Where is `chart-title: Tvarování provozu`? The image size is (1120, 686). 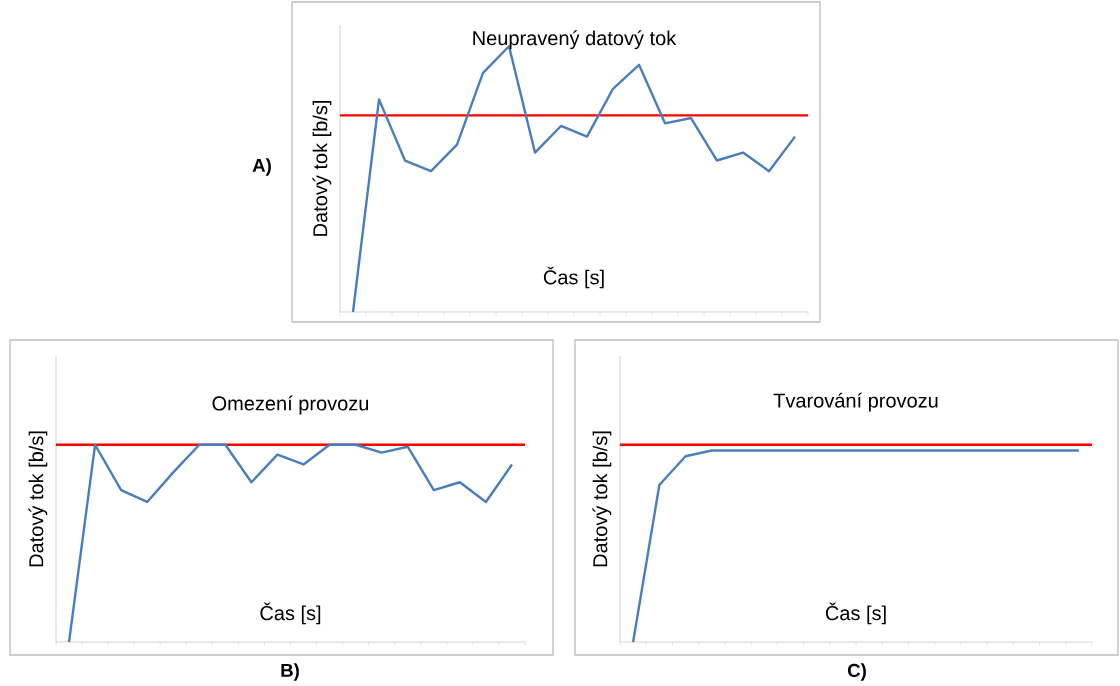
chart-title: Tvarování provozu is located at coordinates (855, 402).